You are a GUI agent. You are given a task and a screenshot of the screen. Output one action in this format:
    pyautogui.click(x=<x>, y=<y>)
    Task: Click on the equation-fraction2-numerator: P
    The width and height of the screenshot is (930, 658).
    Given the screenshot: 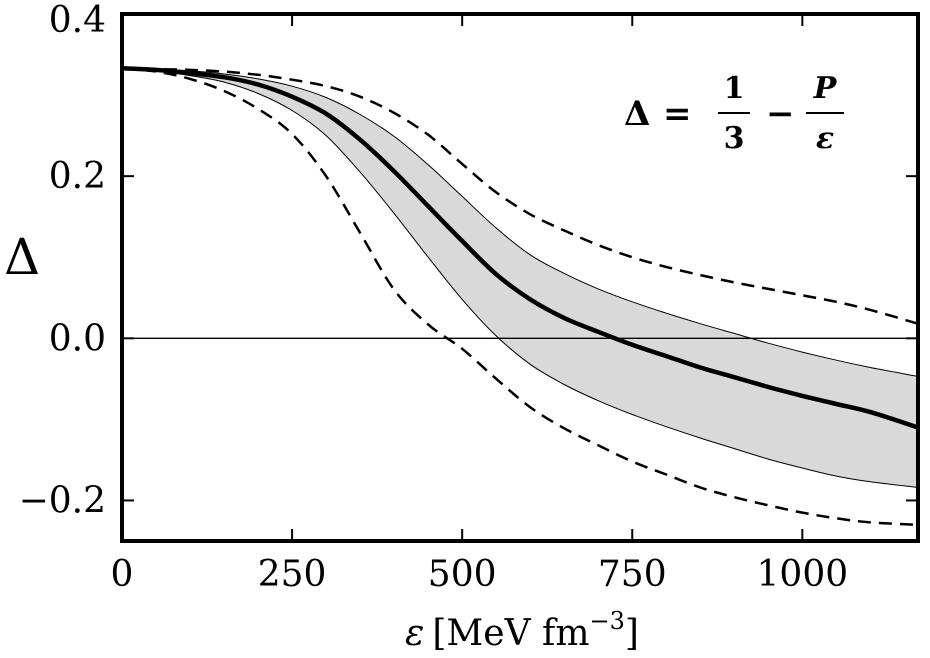 What is the action you would take?
    pyautogui.click(x=825, y=88)
    